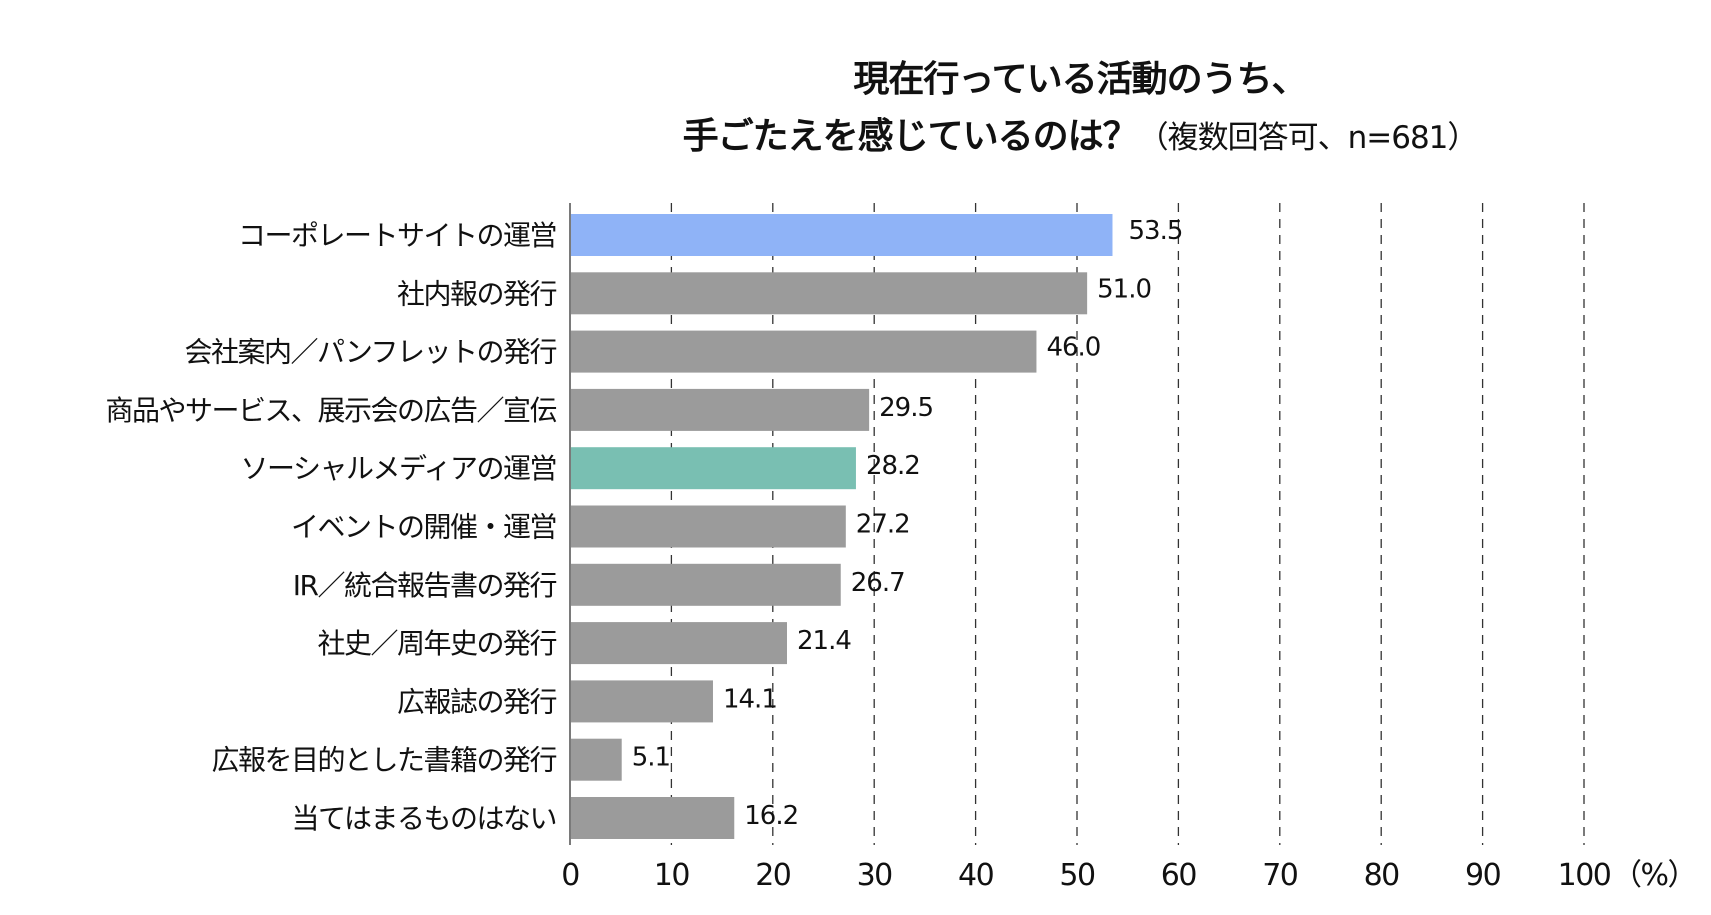 The height and width of the screenshot is (915, 1711). Describe the element at coordinates (477, 293) in the screenshot. I see `category-label: 社内報の発行` at that location.